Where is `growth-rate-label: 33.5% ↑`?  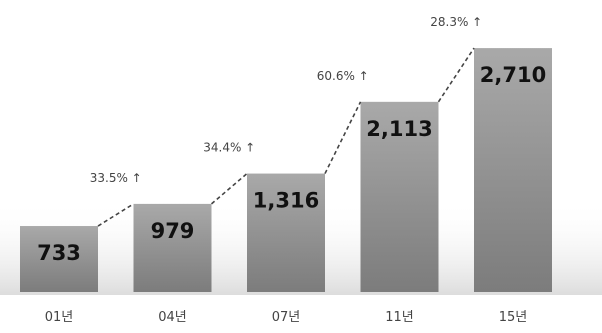 growth-rate-label: 33.5% ↑ is located at coordinates (116, 178).